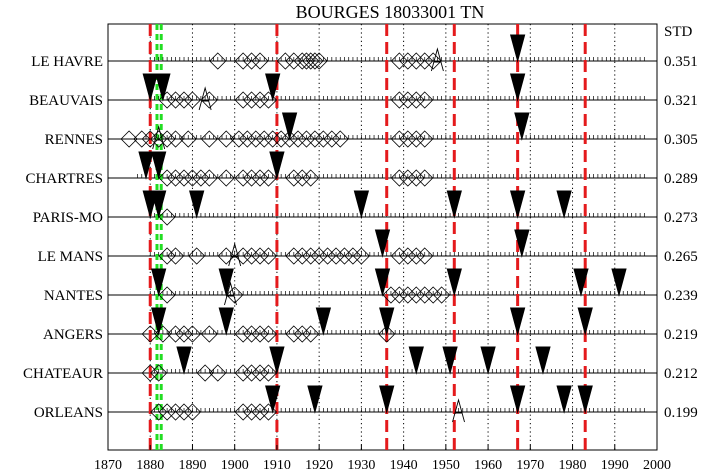  What do you see at coordinates (64, 179) in the screenshot?
I see `station-label: CHARTRES` at bounding box center [64, 179].